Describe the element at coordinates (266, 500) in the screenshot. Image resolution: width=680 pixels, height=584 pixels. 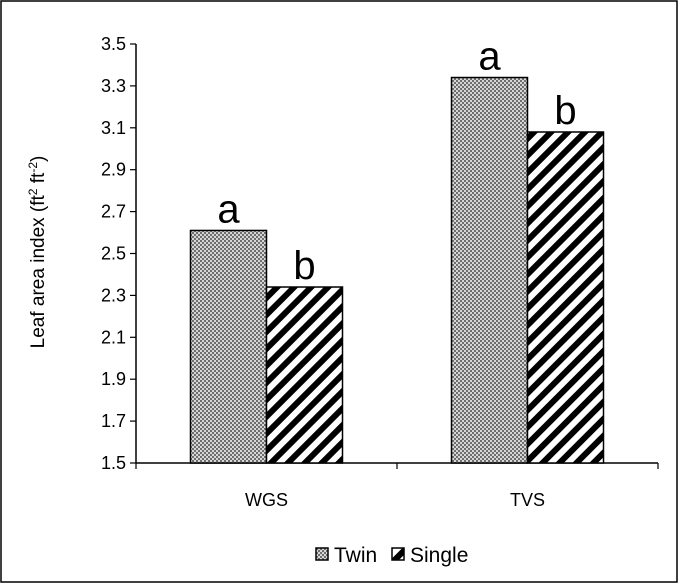
I see `x-category-label: WGS` at that location.